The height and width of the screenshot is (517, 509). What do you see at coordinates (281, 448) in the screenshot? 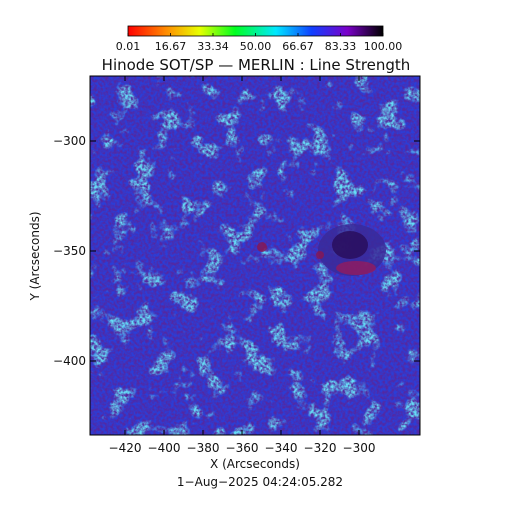
I see `x-tick-label: −340` at bounding box center [281, 448].